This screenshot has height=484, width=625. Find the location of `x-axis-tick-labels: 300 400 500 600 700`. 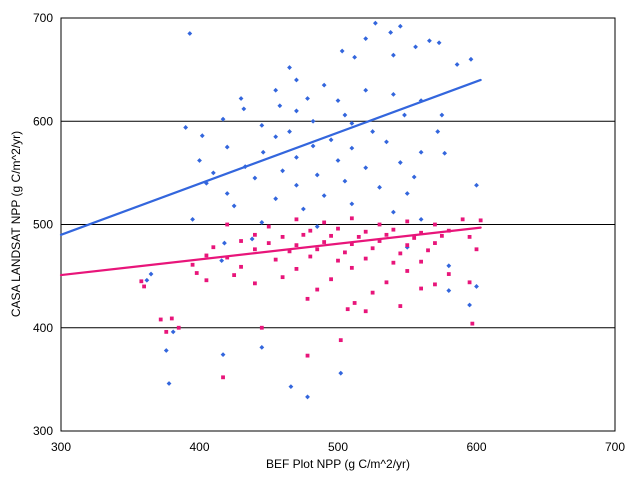

x-axis-tick-labels: 300 400 500 600 700 is located at coordinates (338, 447).